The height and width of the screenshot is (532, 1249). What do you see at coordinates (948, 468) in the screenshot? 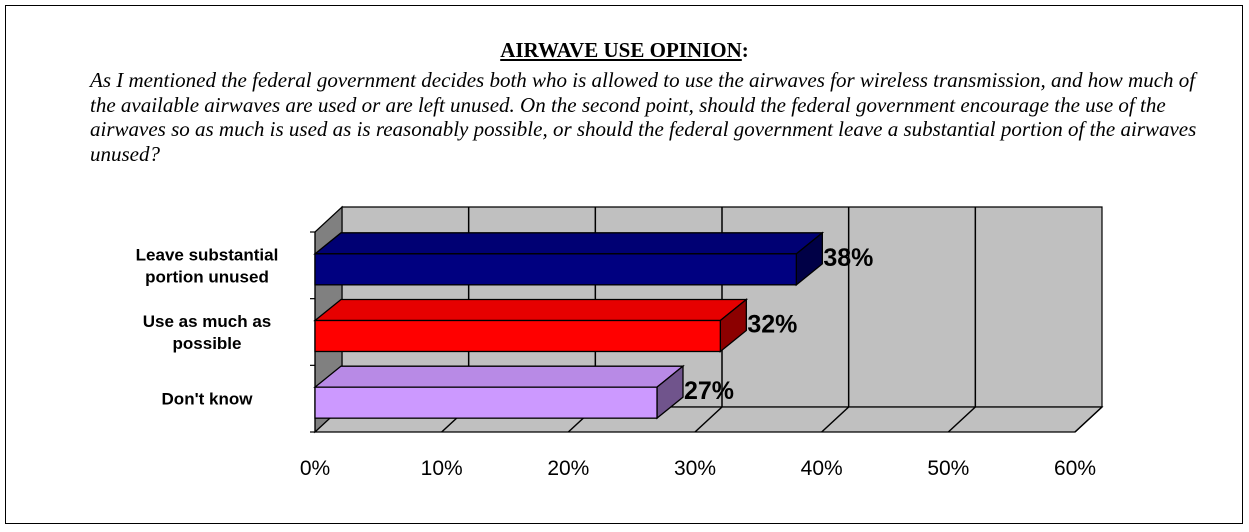
I see `x-tick-label: 50%` at bounding box center [948, 468].